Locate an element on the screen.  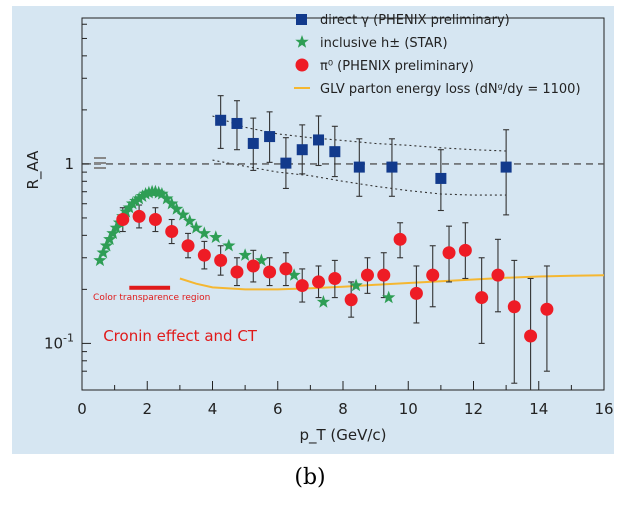
band-upper-curve is located at coordinates (359, 133).